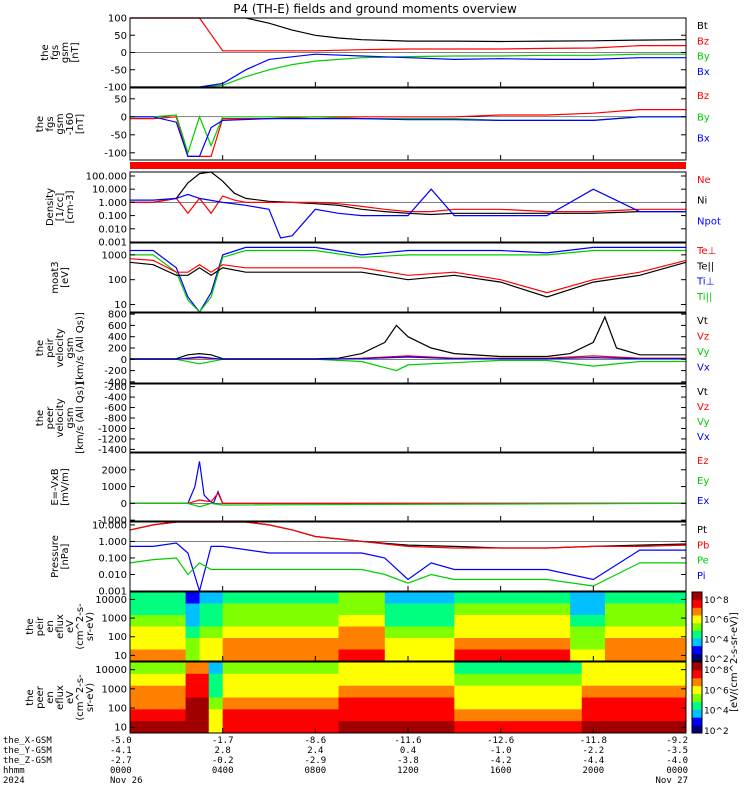 This screenshot has height=800, width=750. What do you see at coordinates (112, 243) in the screenshot?
I see `ytick-label: 0.001` at bounding box center [112, 243].